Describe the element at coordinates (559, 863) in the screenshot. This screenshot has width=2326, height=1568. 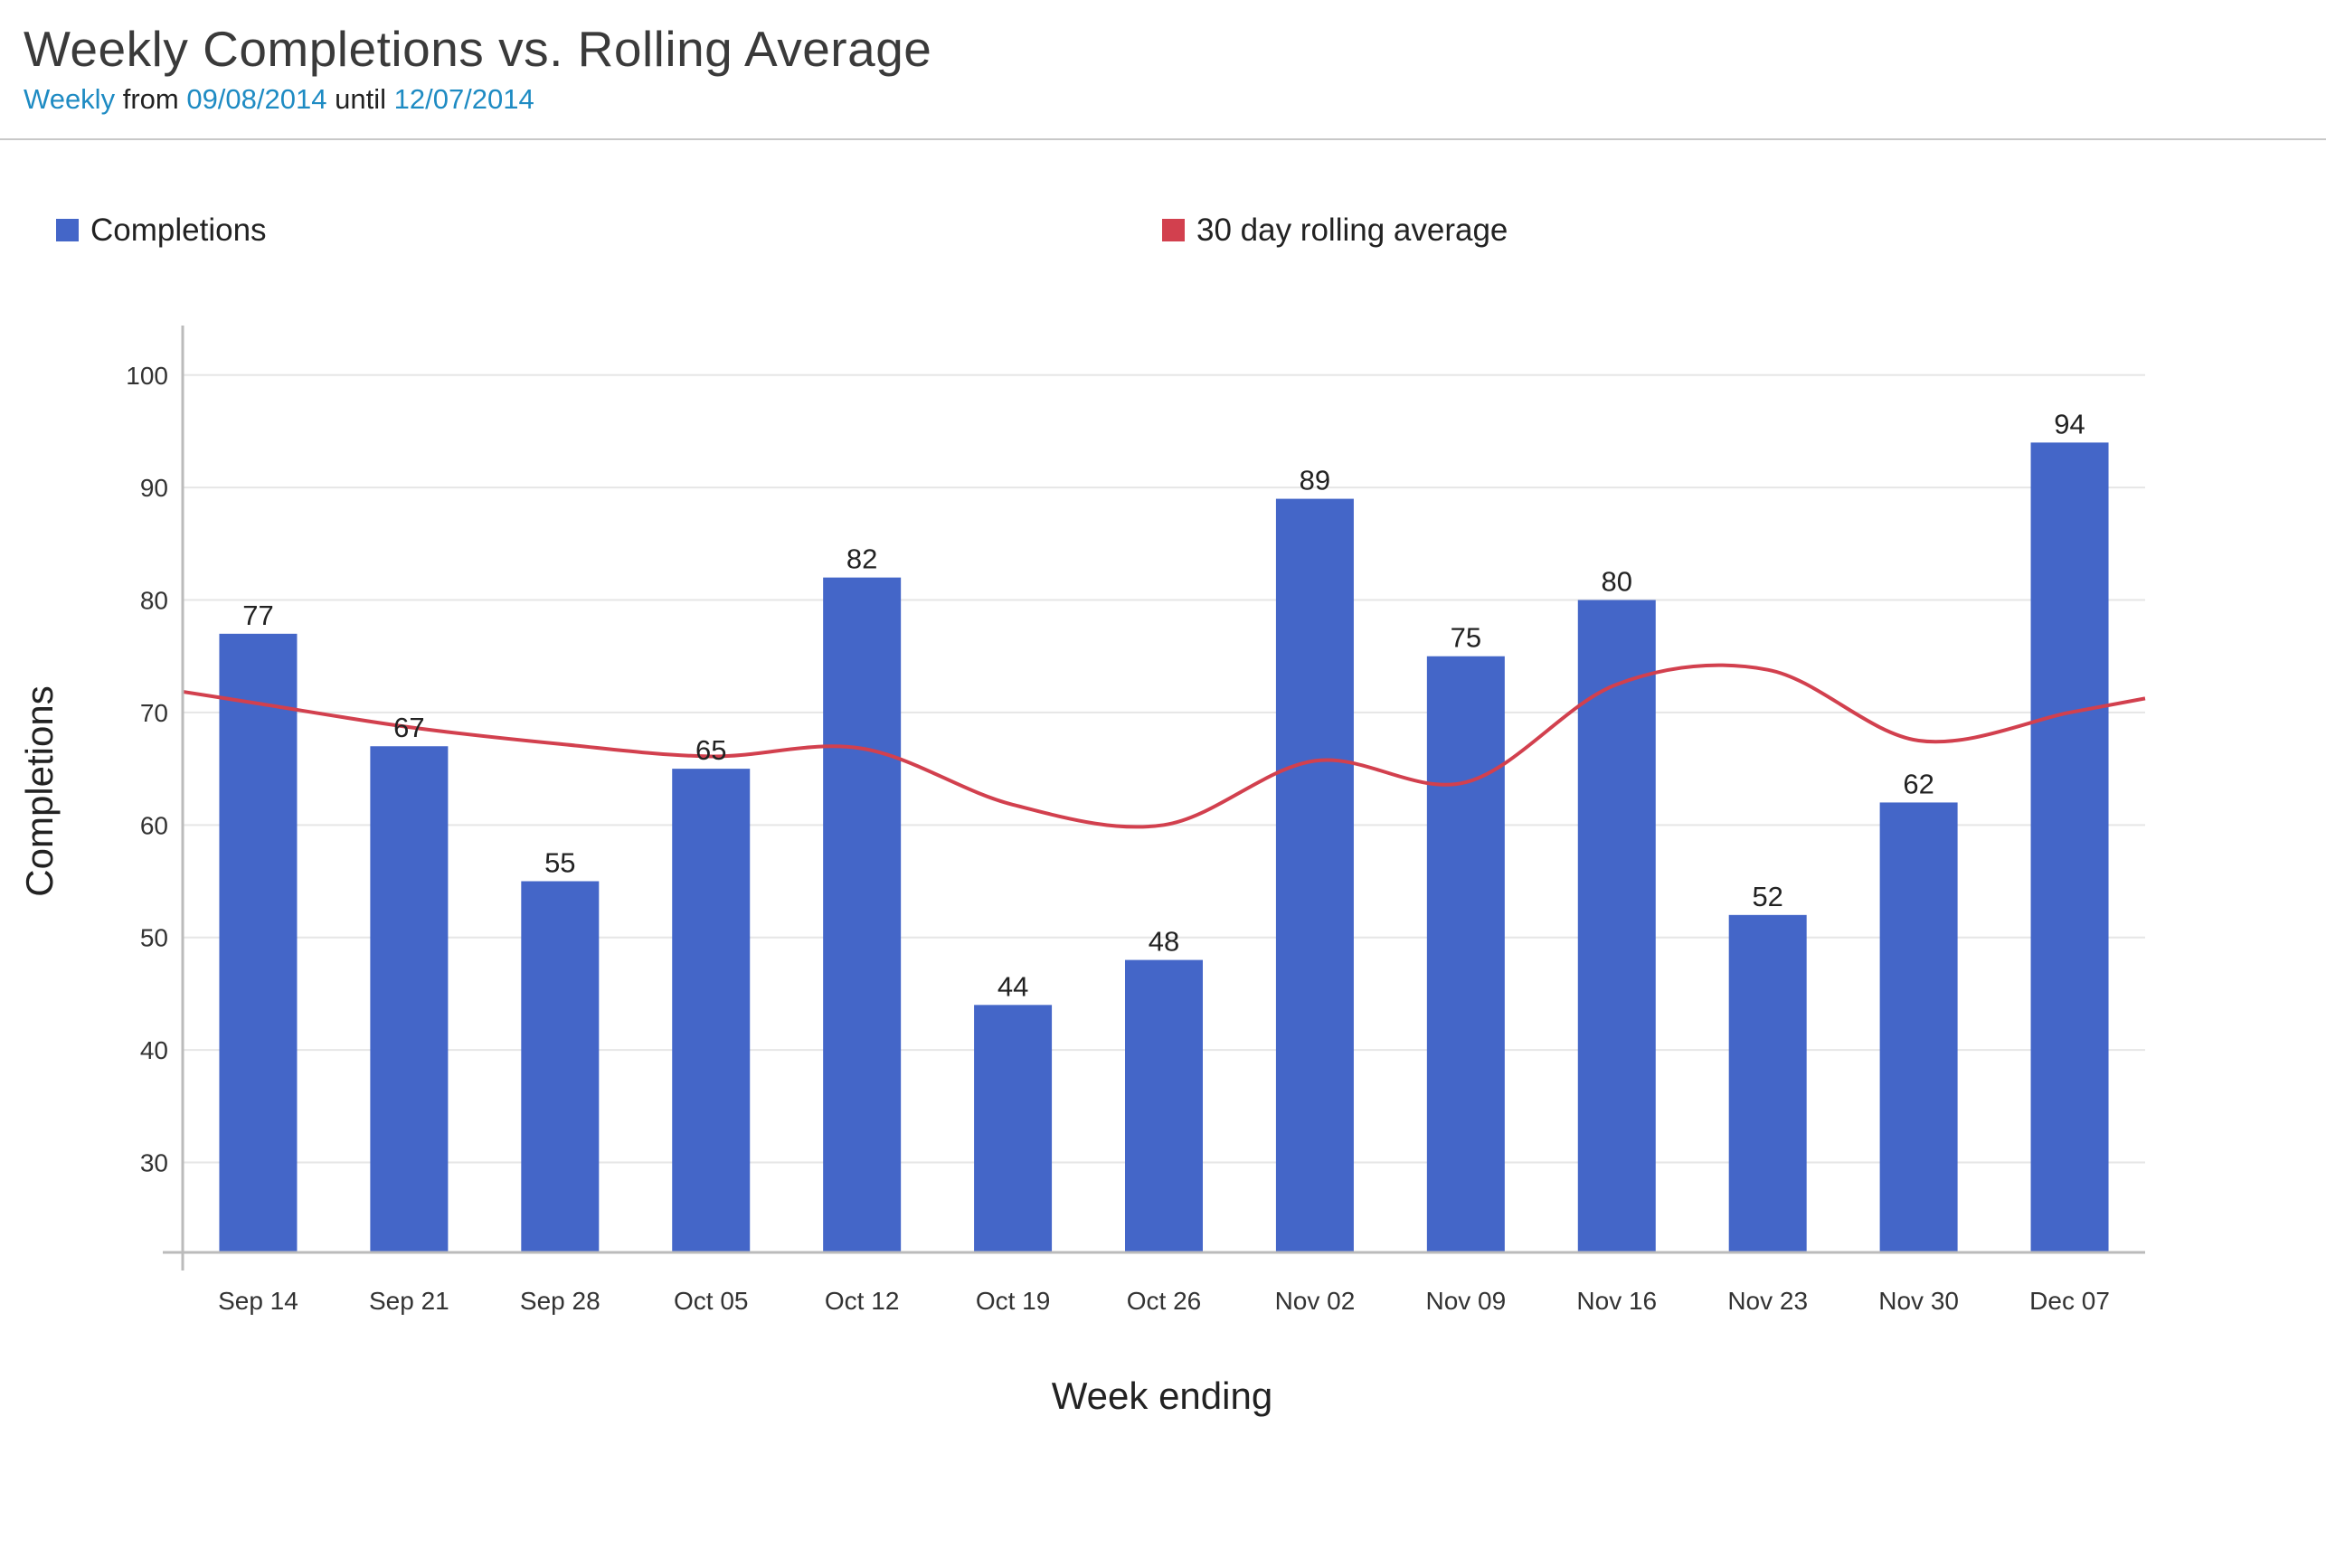
I see `bar-value-label: 55` at that location.